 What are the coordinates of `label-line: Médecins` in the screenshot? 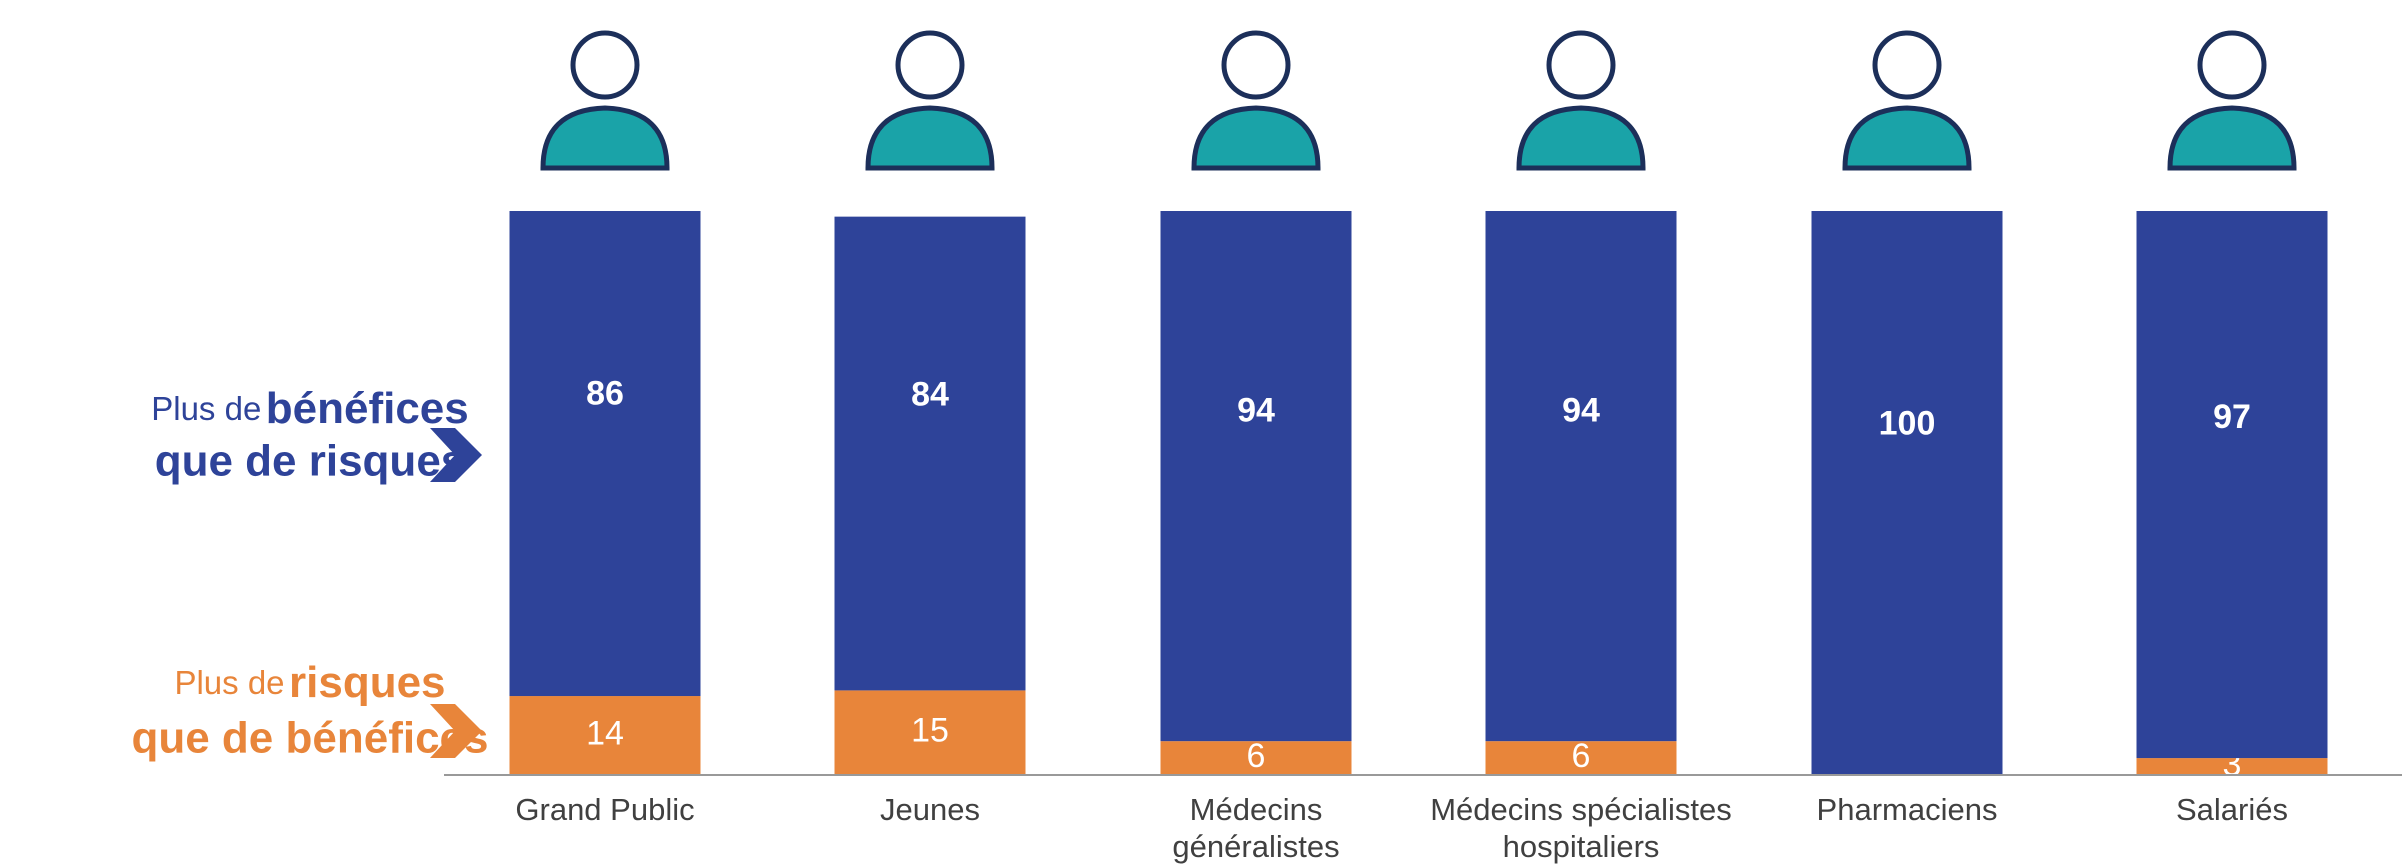 It's located at (1256, 809).